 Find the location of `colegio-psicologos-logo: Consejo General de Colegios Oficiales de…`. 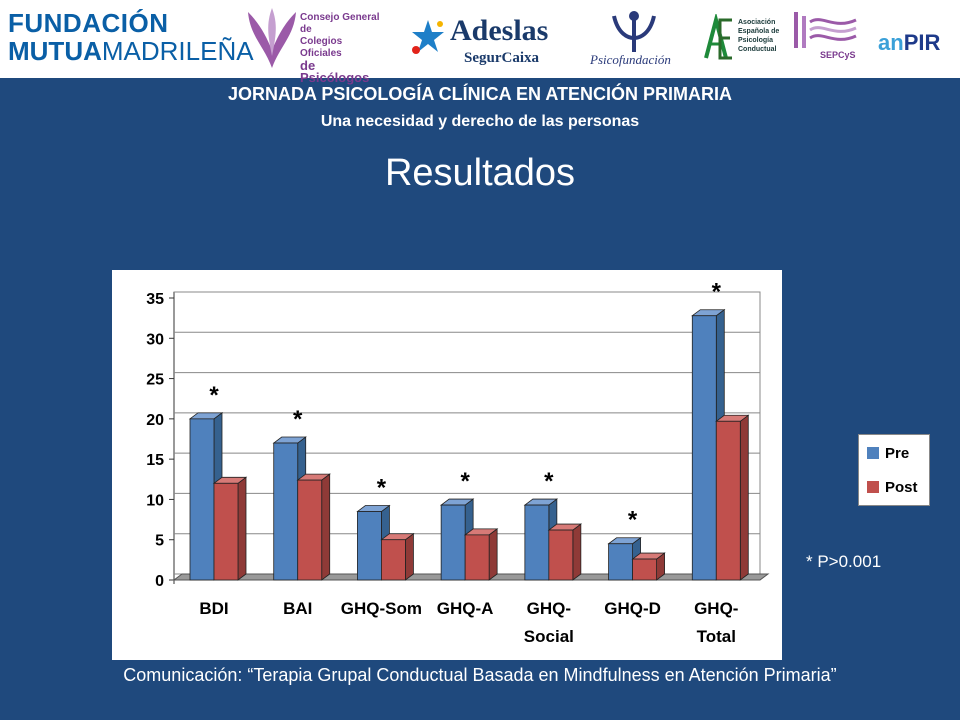

colegio-psicologos-logo: Consejo General de Colegios Oficiales de… is located at coordinates (314, 45).